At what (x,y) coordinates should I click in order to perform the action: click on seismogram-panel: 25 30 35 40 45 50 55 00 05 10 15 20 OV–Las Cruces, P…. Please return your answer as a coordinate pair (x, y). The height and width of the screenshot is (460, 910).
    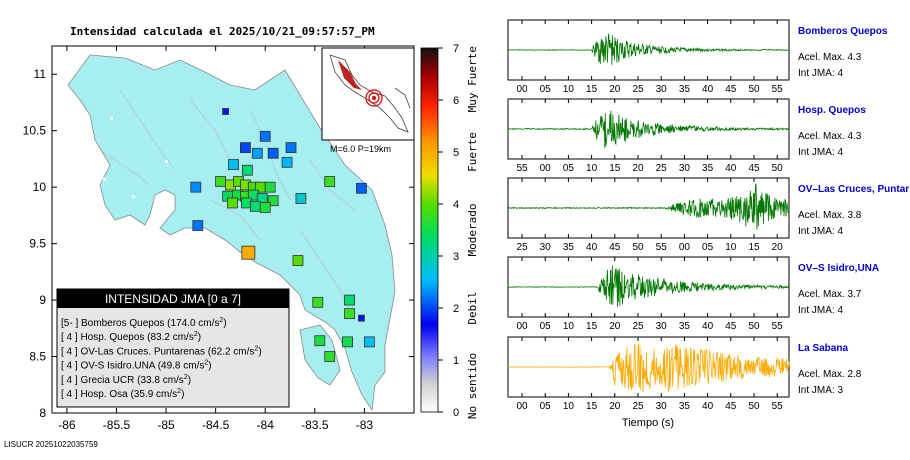
    Looking at the image, I should click on (708, 215).